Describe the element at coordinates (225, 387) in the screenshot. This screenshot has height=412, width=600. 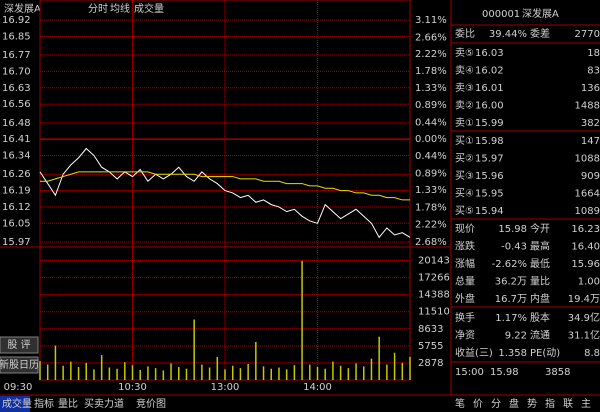
I see `x-tick-label: 13:00` at that location.